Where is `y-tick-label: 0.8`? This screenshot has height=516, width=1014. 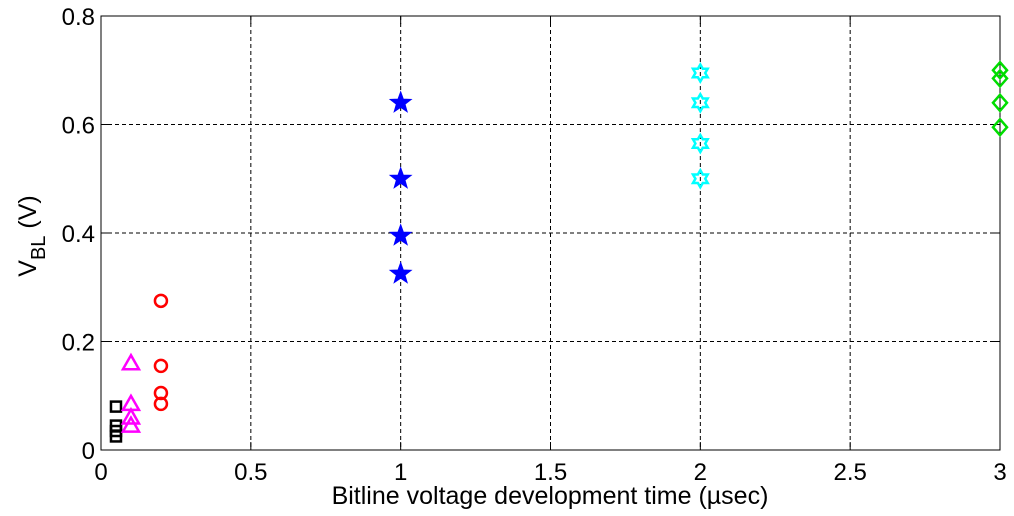
y-tick-label: 0.8 is located at coordinates (78, 17).